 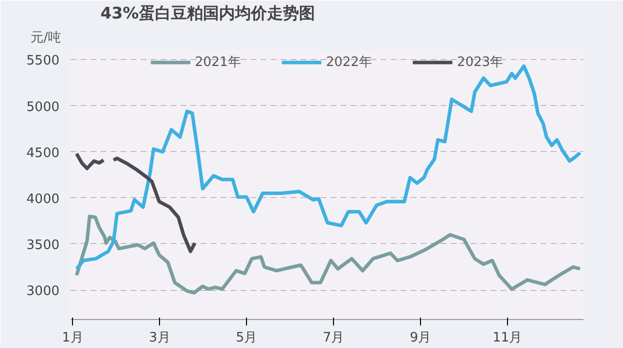 I want to click on x-tick-label: 5月, so click(x=247, y=338).